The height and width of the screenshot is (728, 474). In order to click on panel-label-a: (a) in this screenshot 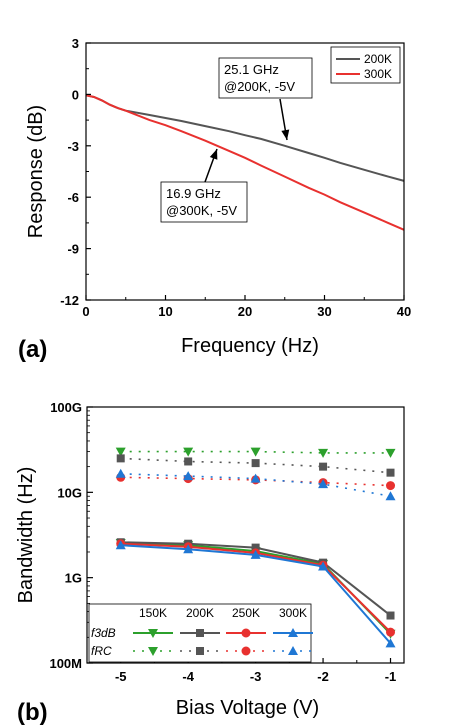, I will do `click(32, 349)`.